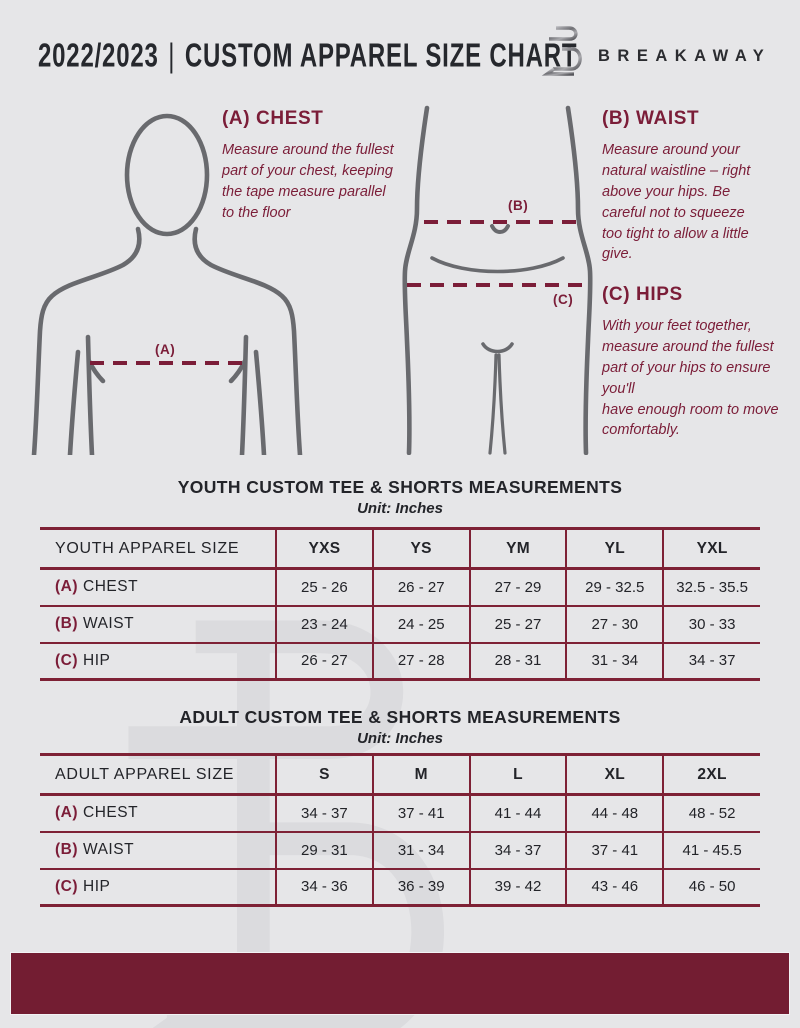 The width and height of the screenshot is (800, 1028). I want to click on measurement-cell: 25 - 27, so click(517, 623).